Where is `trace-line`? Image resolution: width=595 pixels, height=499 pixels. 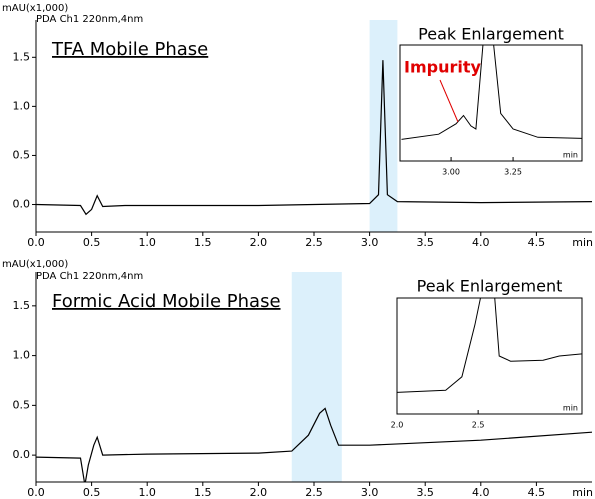 trace-line is located at coordinates (314, 444).